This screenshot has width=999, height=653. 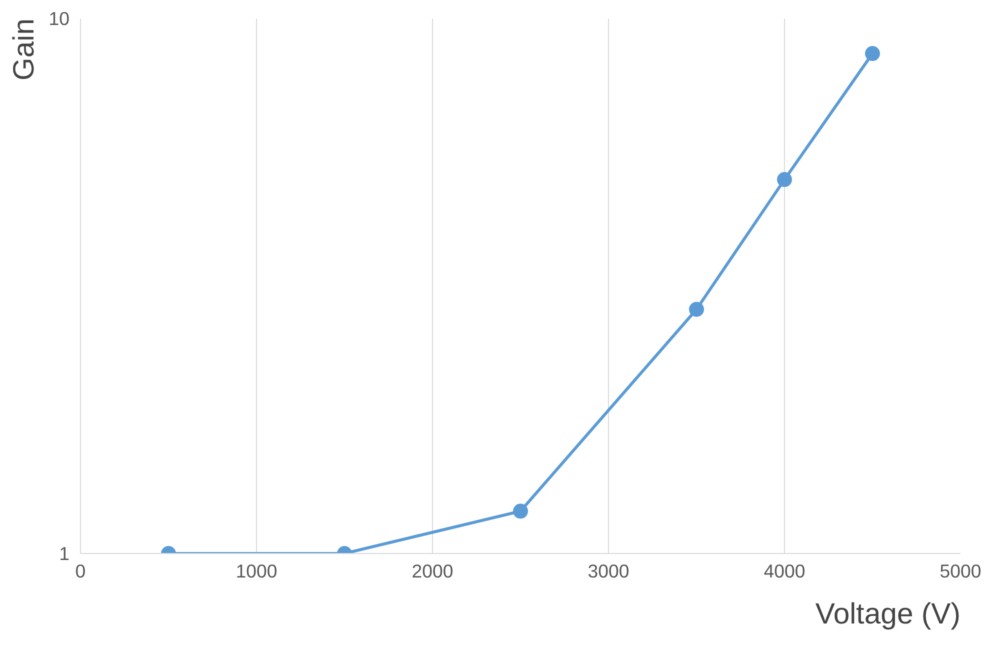 What do you see at coordinates (433, 571) in the screenshot?
I see `x-tick-label: 2000` at bounding box center [433, 571].